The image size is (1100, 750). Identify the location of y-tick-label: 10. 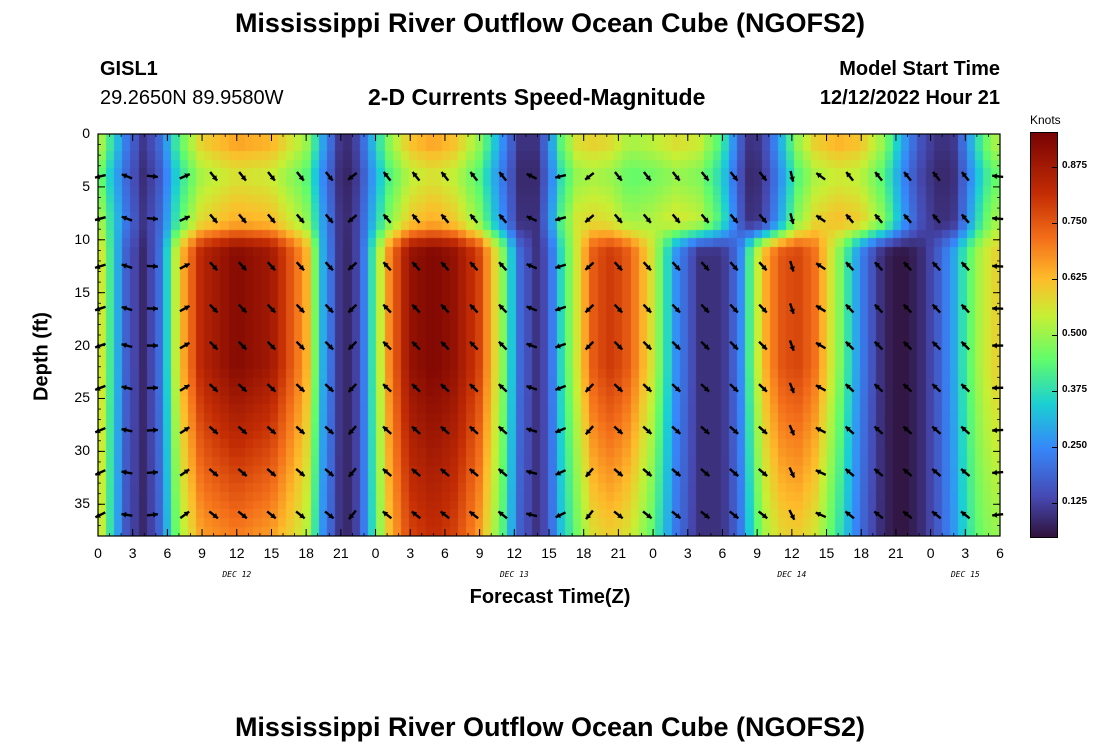
(82, 238).